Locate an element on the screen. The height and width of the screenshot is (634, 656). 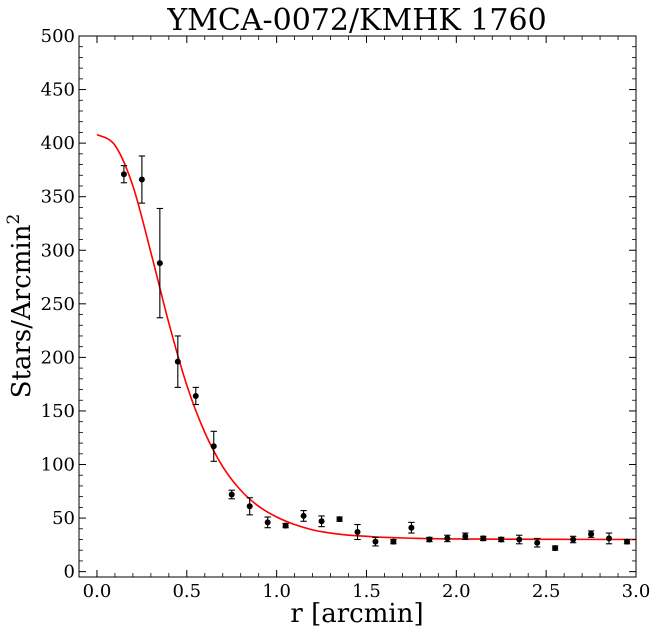
x-tick-label: 2.5 is located at coordinates (546, 591).